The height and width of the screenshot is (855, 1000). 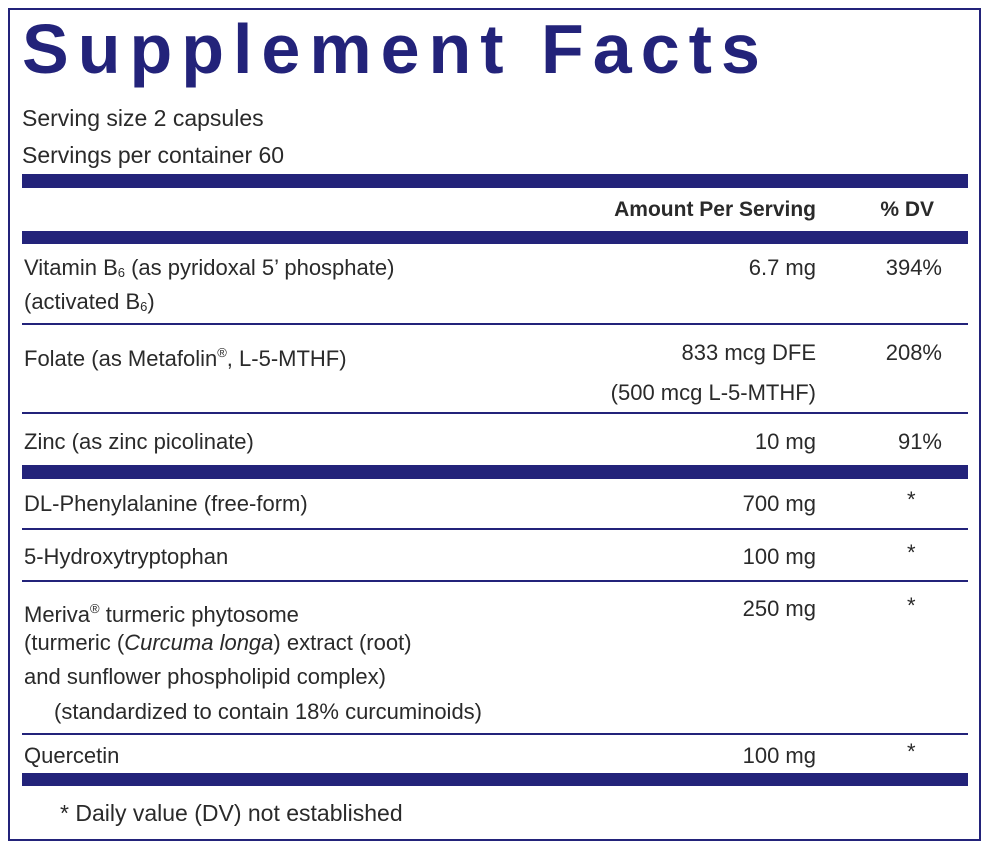 I want to click on nutrient-amount: 10 mg, so click(x=785, y=441).